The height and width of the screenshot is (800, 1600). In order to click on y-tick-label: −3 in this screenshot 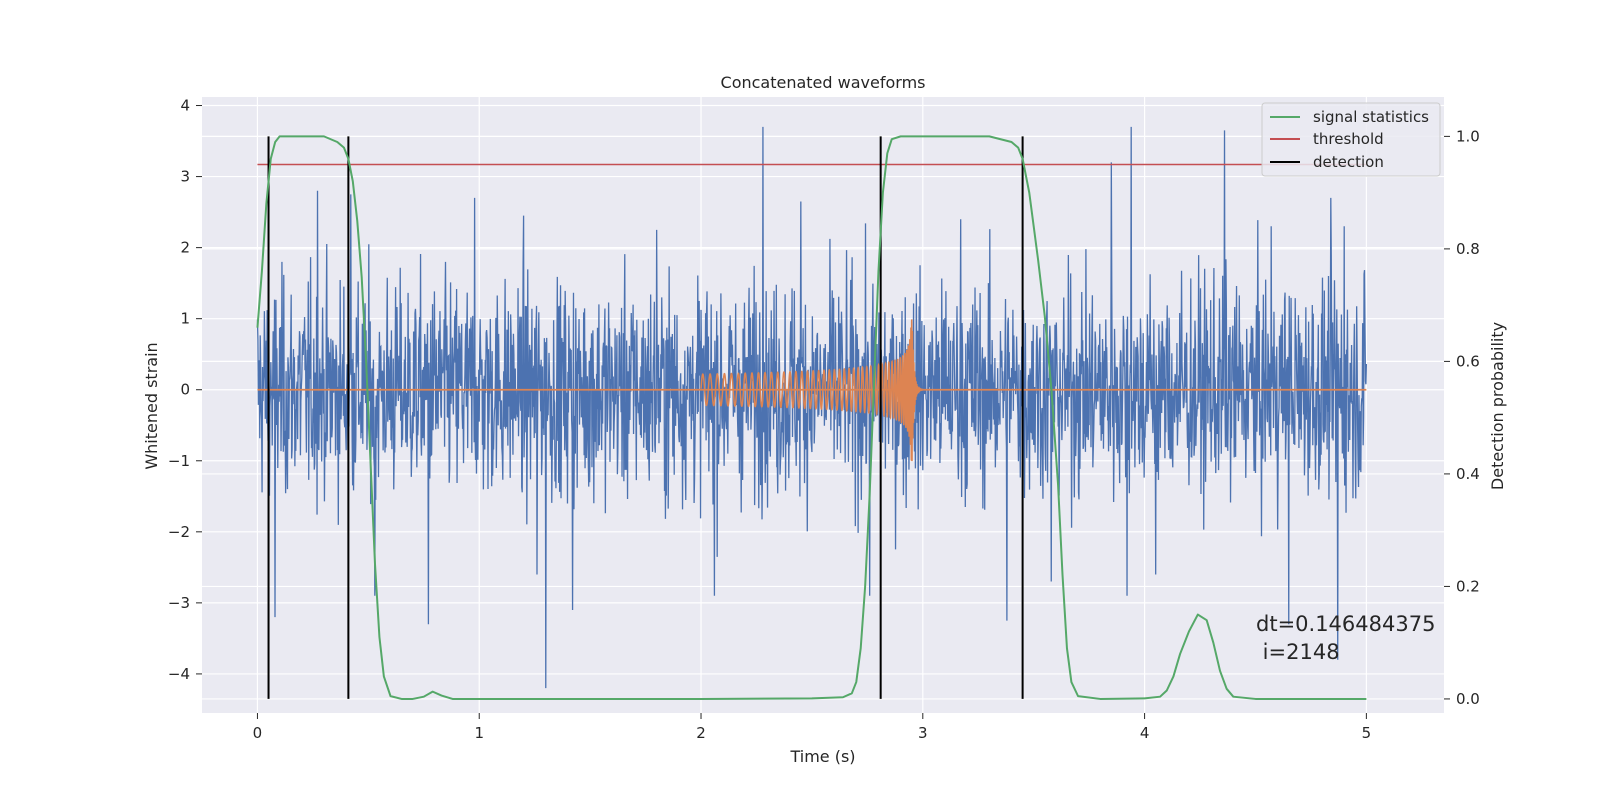, I will do `click(179, 603)`.